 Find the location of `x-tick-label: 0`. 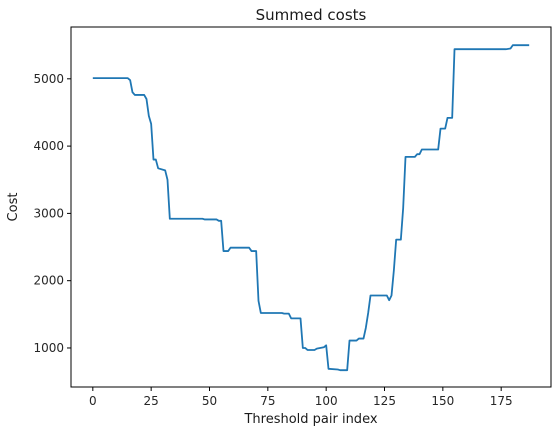

x-tick-label: 0 is located at coordinates (93, 401).